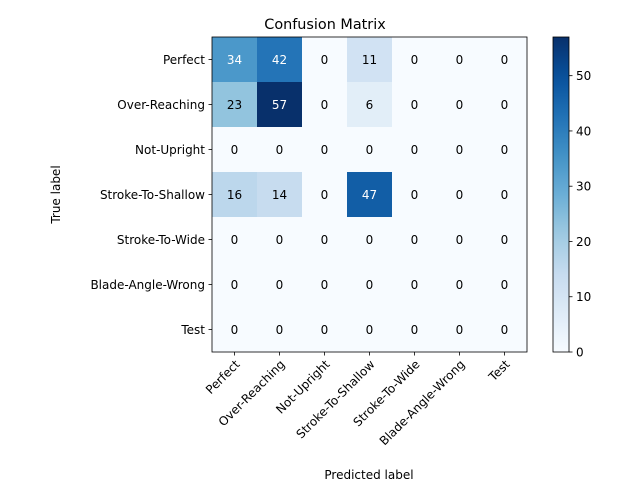 This screenshot has height=480, width=640. Describe the element at coordinates (583, 242) in the screenshot. I see `colorbar-tick-label: 20` at that location.